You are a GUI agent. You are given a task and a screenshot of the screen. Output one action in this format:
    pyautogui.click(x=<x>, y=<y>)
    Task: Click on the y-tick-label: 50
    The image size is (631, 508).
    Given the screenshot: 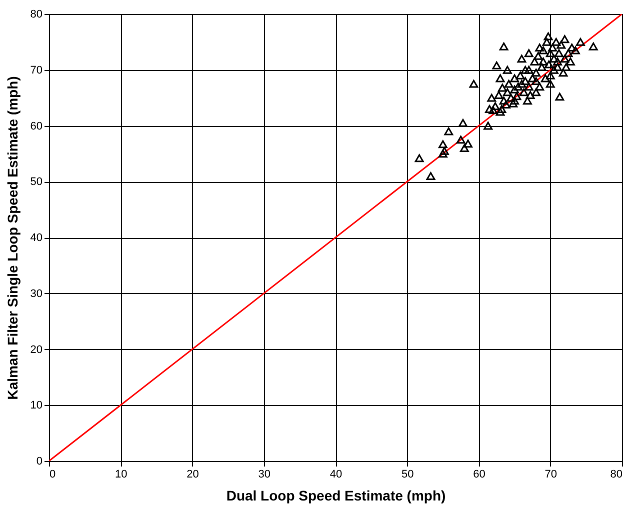 What is the action you would take?
    pyautogui.click(x=36, y=182)
    